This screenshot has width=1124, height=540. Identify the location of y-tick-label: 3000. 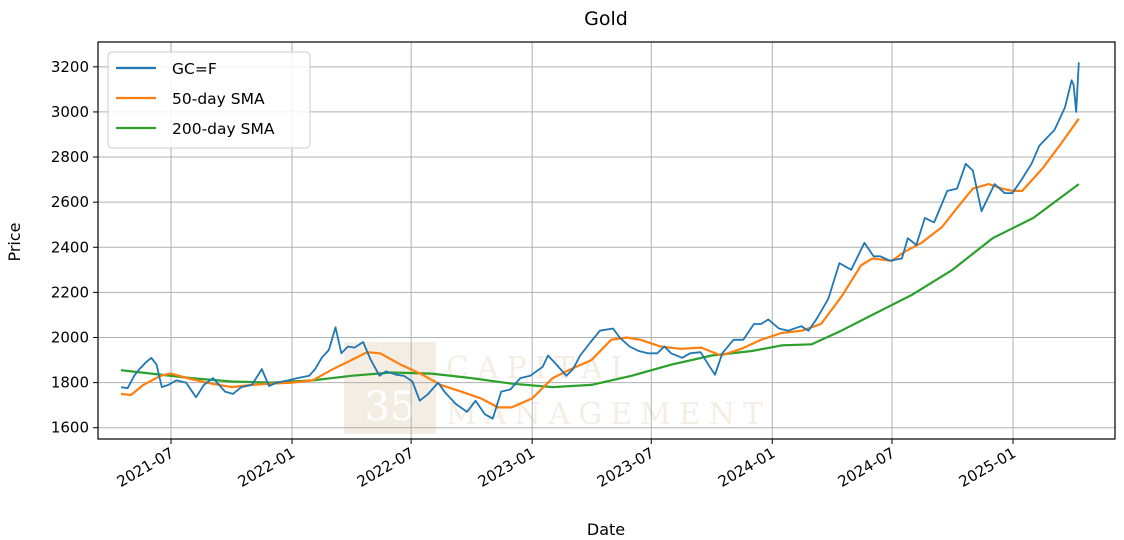
(70, 112).